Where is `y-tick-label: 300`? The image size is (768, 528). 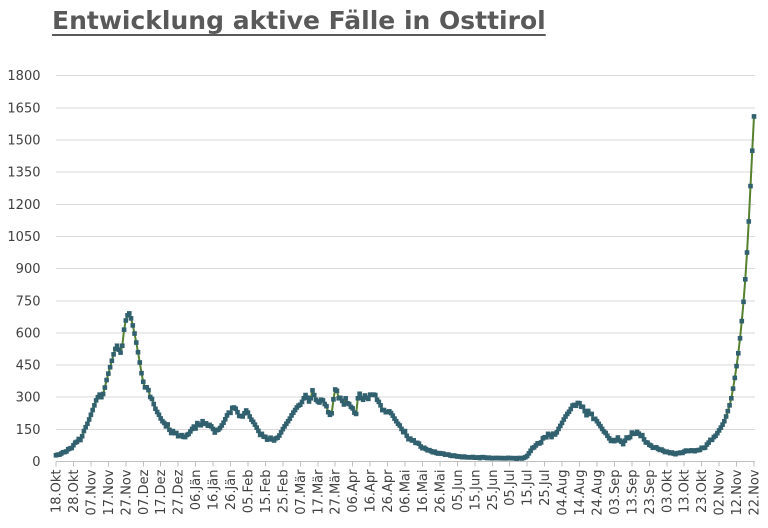
y-tick-label: 300 is located at coordinates (28, 398).